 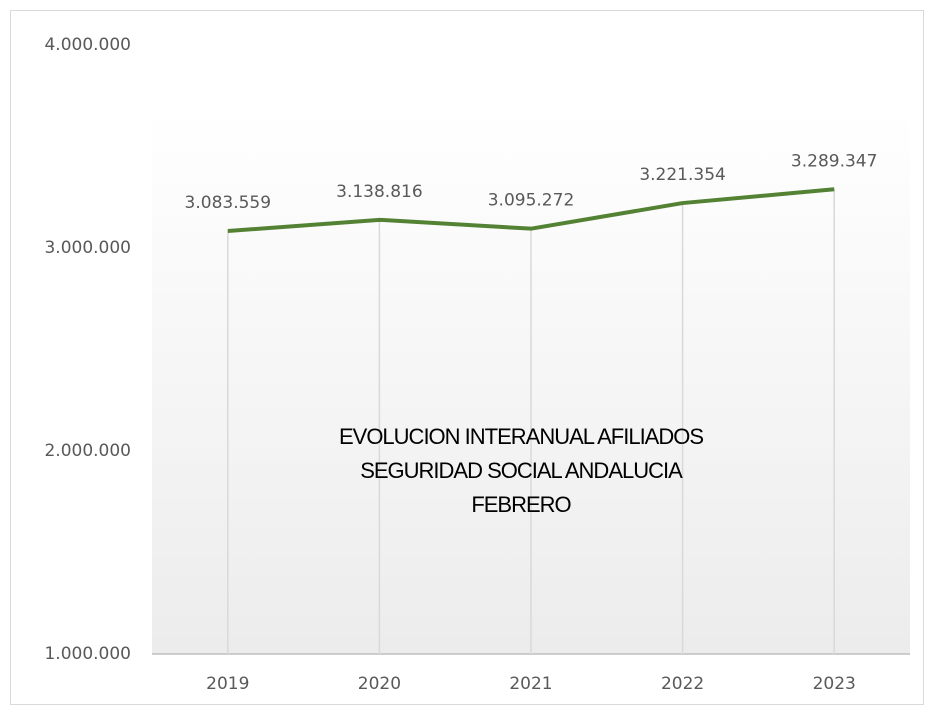 What do you see at coordinates (227, 684) in the screenshot?
I see `x-tick-label: 2019` at bounding box center [227, 684].